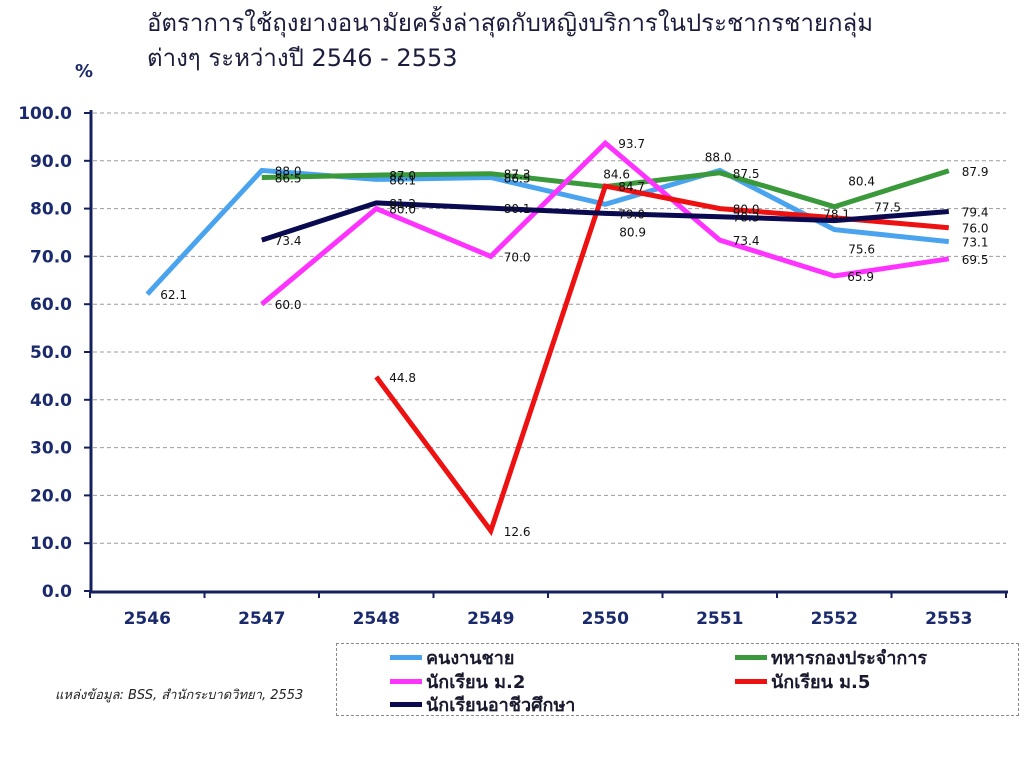  What do you see at coordinates (836, 215) in the screenshot?
I see `data-label: 78.1` at bounding box center [836, 215].